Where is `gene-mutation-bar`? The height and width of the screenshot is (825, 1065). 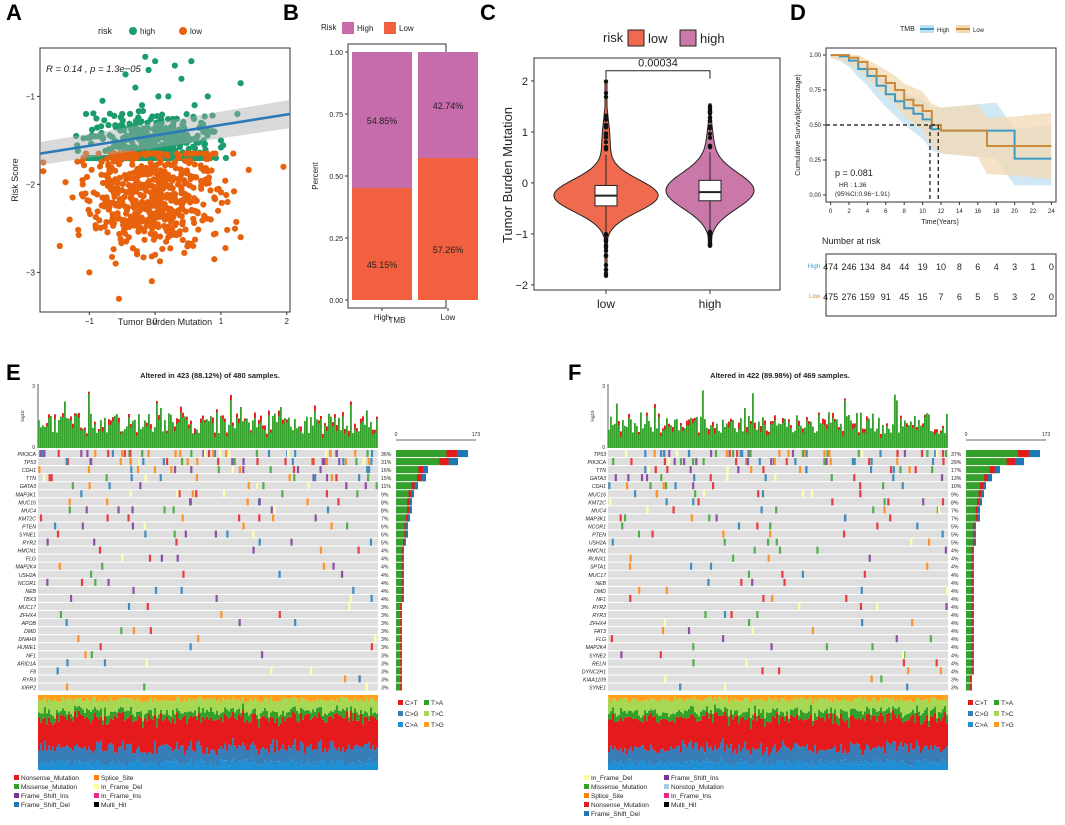
gene-mutation-bar is located at coordinates (970, 631).